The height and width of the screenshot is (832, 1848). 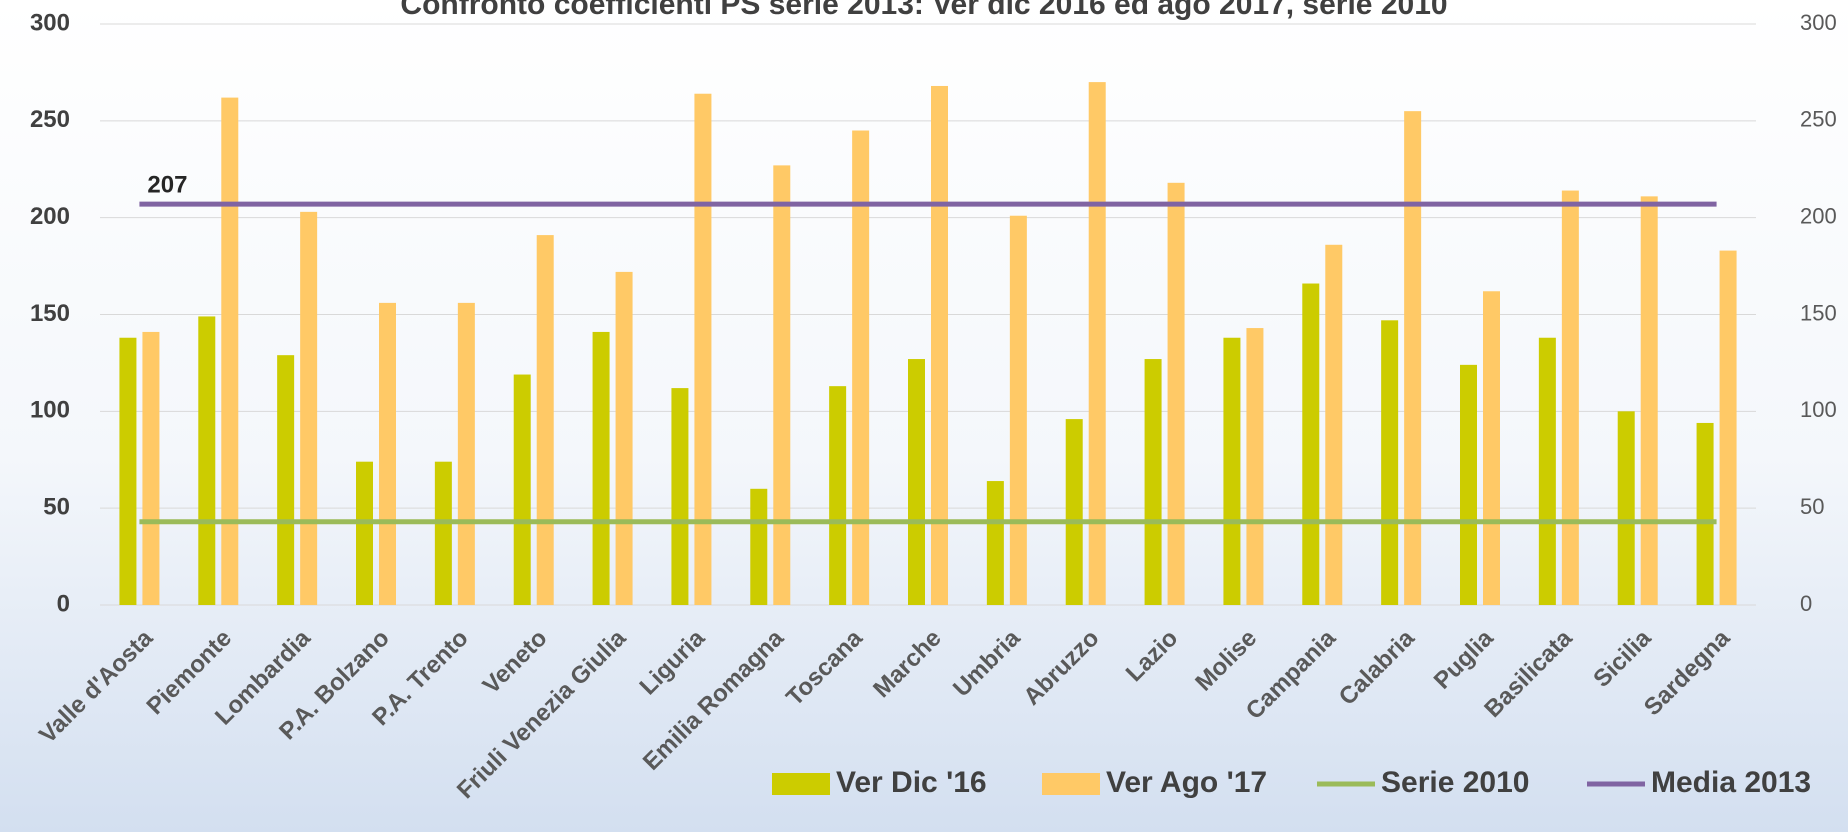 What do you see at coordinates (1812, 506) in the screenshot?
I see `y2-tick-label: 50` at bounding box center [1812, 506].